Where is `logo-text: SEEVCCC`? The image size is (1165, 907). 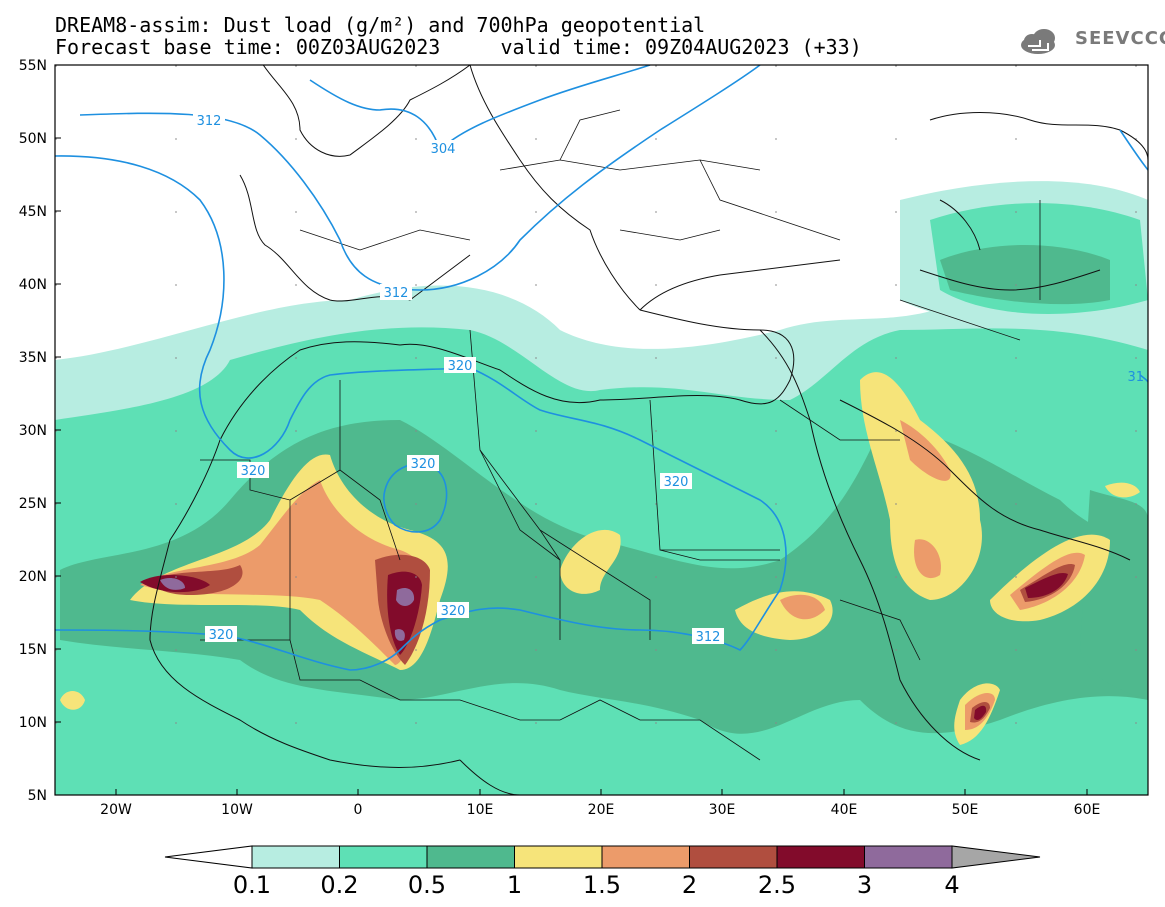 logo-text: SEEVCCC is located at coordinates (1120, 38).